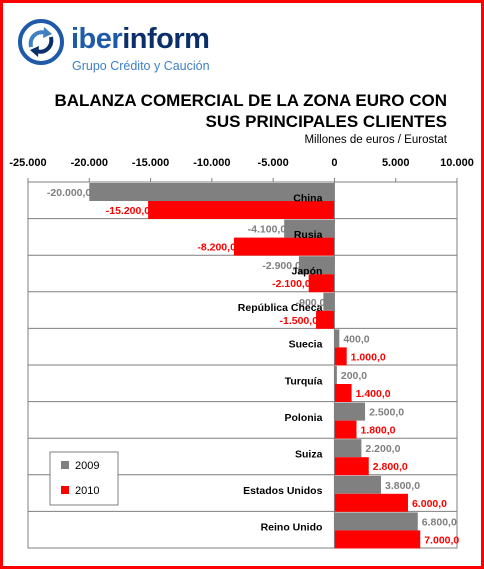 This screenshot has width=484, height=569. What do you see at coordinates (373, 394) in the screenshot?
I see `data-label-2010: 1.400,0` at bounding box center [373, 394].